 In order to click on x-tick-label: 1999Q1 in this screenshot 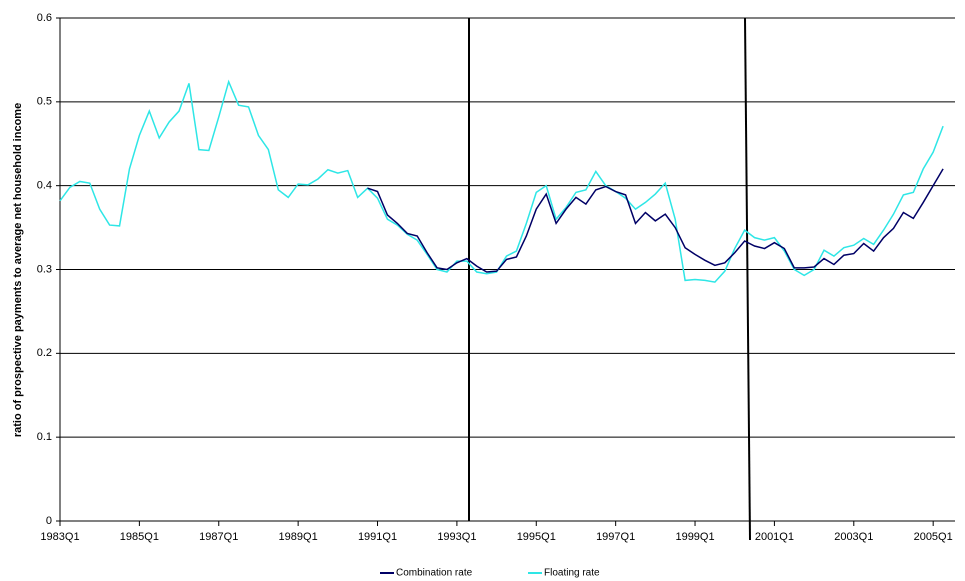, I will do `click(694, 537)`.